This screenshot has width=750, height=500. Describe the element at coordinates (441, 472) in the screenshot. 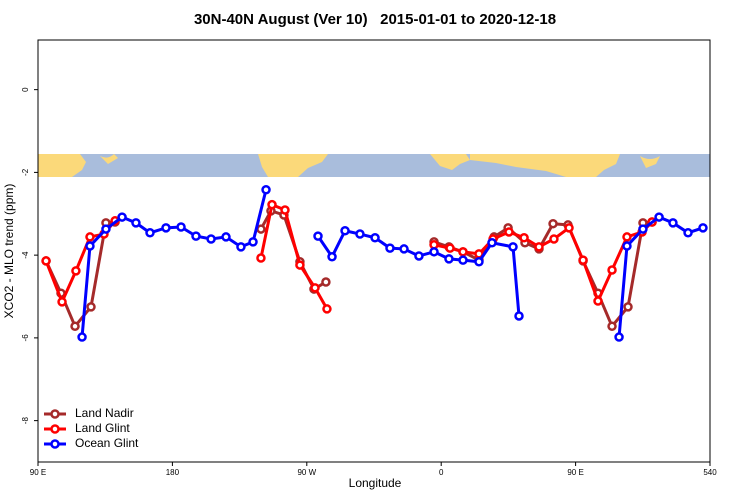

I see `x-tick-label: 0` at that location.